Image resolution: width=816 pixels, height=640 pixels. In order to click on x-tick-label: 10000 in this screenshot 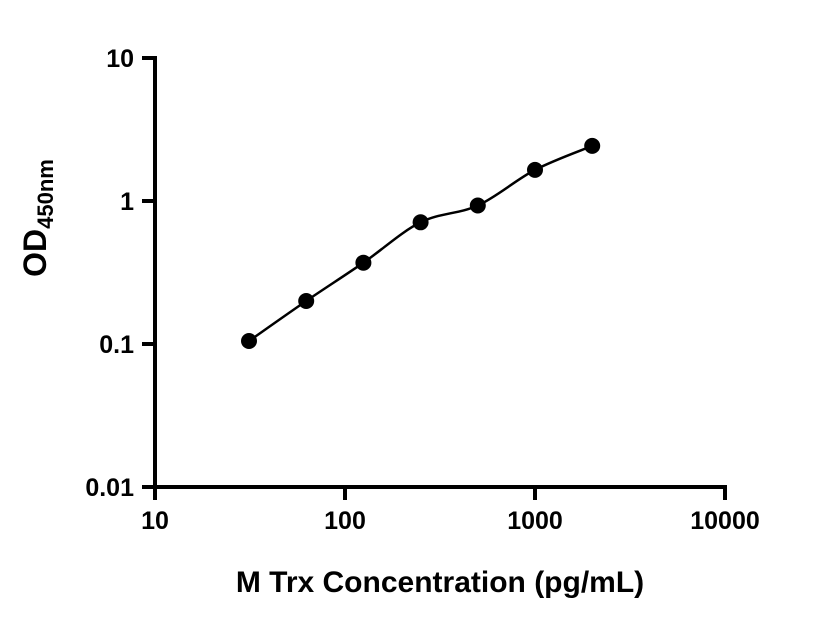, I will do `click(725, 521)`.